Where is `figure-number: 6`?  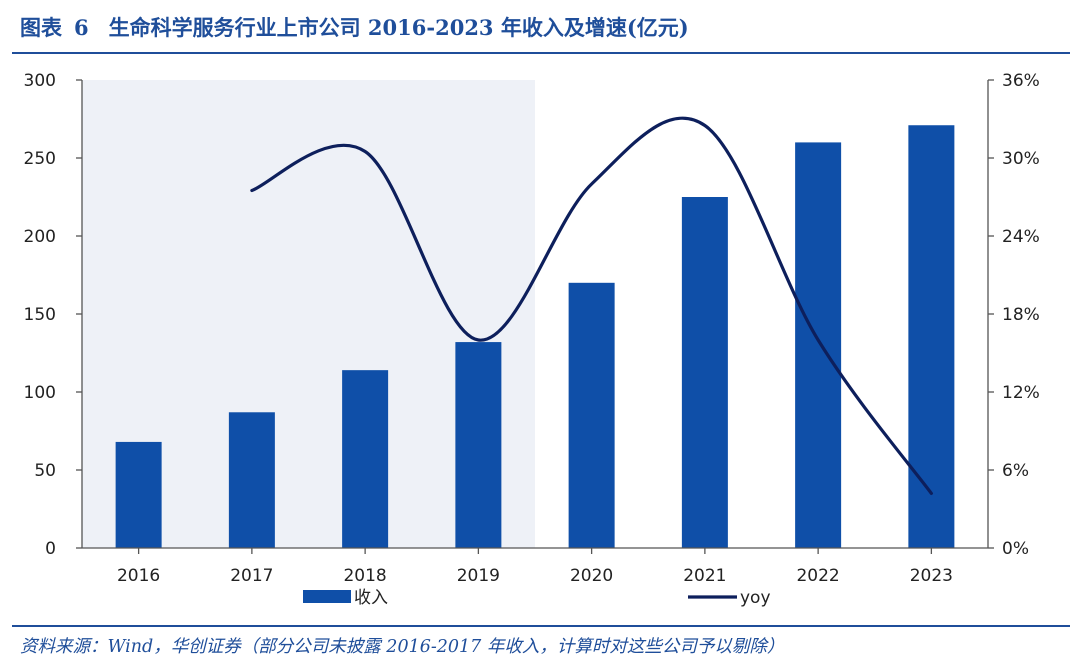 figure-number: 6 is located at coordinates (81, 27).